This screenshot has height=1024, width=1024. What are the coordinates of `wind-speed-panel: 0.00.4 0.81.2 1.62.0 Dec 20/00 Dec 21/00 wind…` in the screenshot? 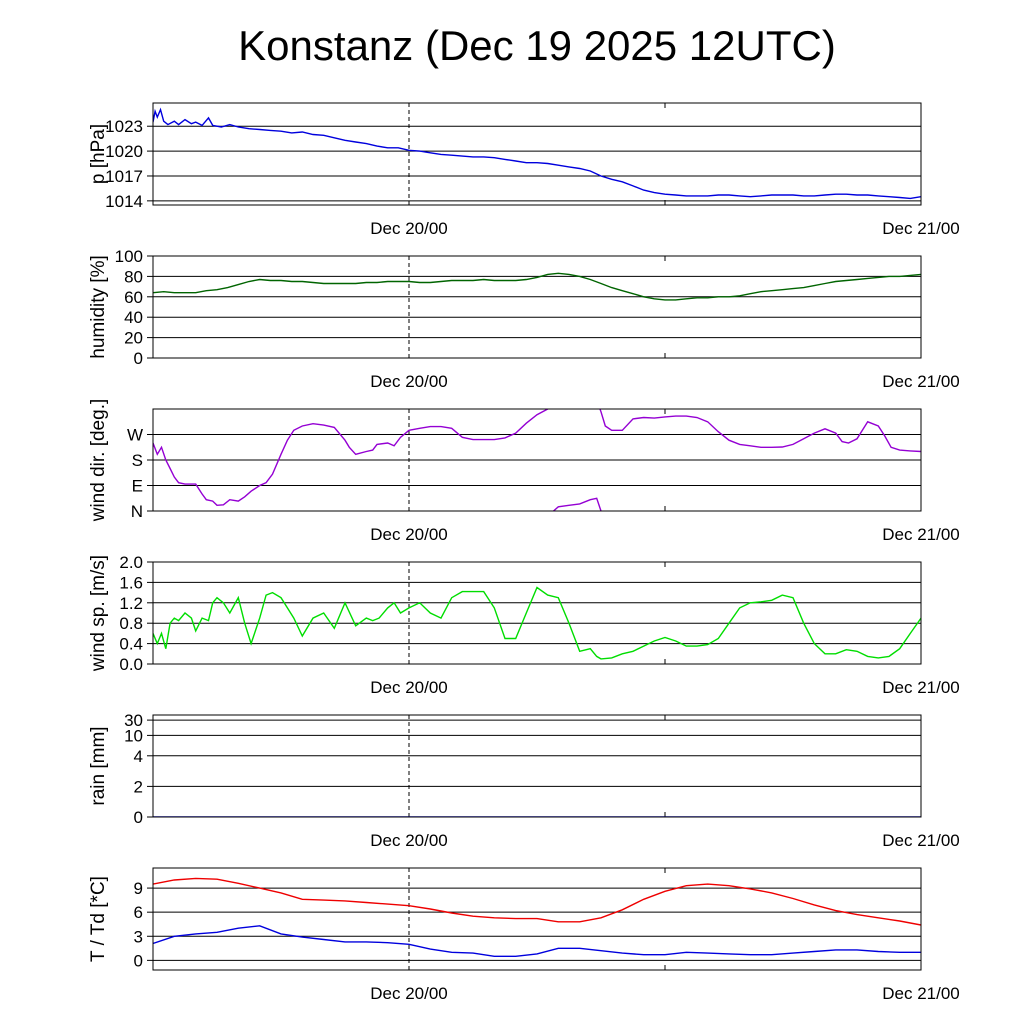 It's located at (524, 625).